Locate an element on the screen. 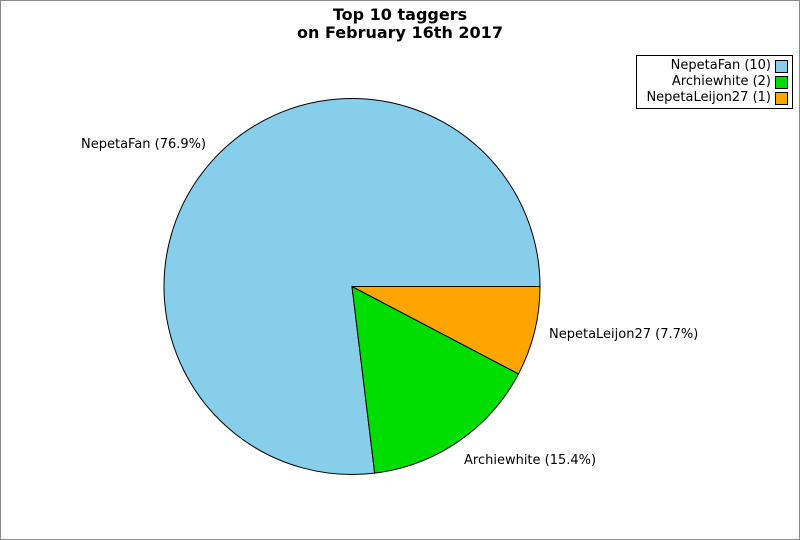  legend-row: NepetaLeijon27 (1) is located at coordinates (714, 98).